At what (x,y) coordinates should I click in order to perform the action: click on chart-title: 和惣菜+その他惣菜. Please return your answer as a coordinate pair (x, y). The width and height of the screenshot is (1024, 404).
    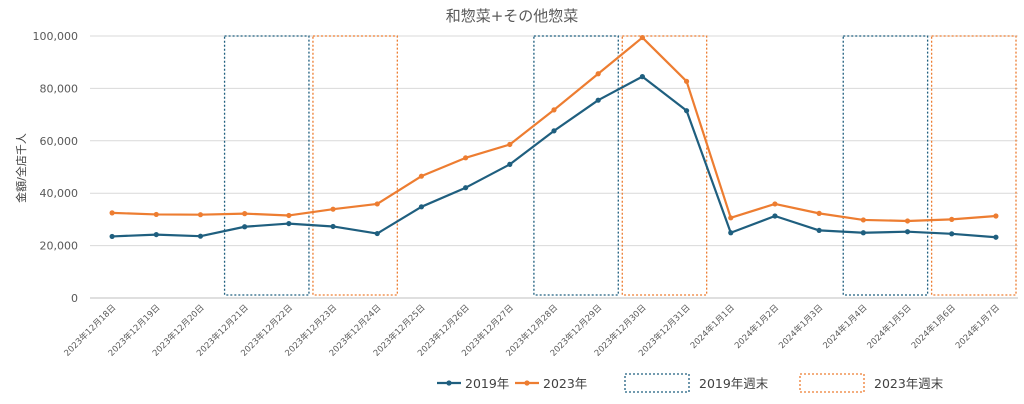
    Looking at the image, I should click on (512, 16).